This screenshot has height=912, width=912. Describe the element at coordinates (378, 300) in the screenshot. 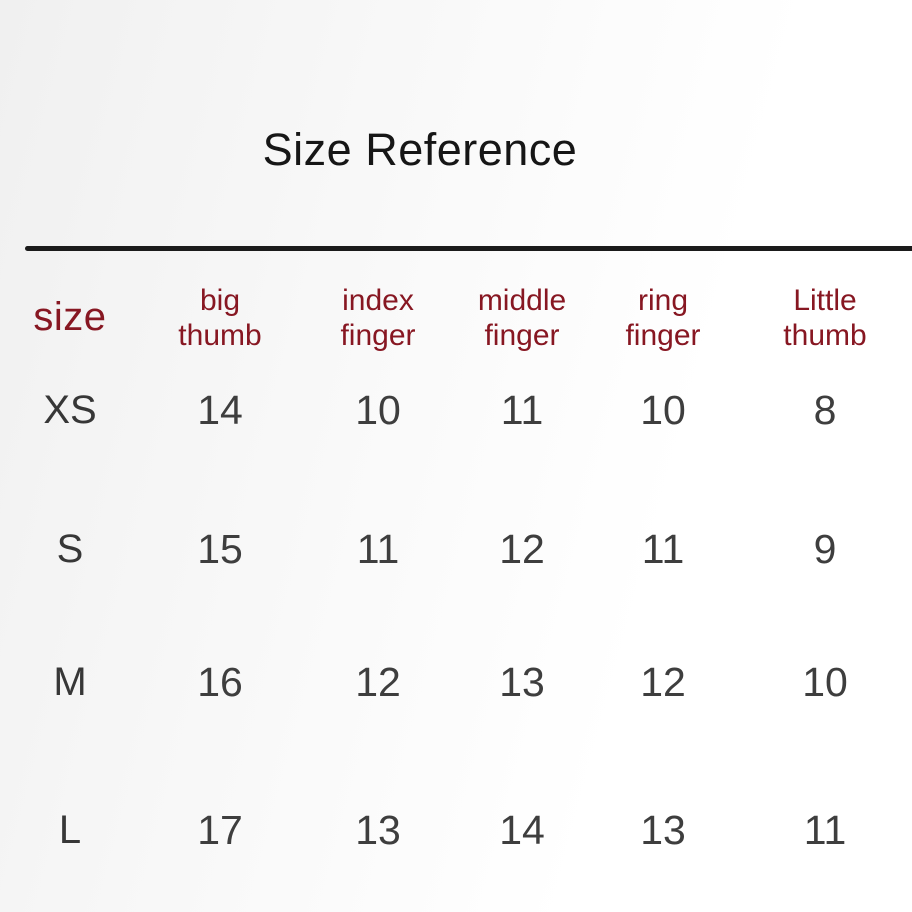

I see `column-header-label: index` at that location.